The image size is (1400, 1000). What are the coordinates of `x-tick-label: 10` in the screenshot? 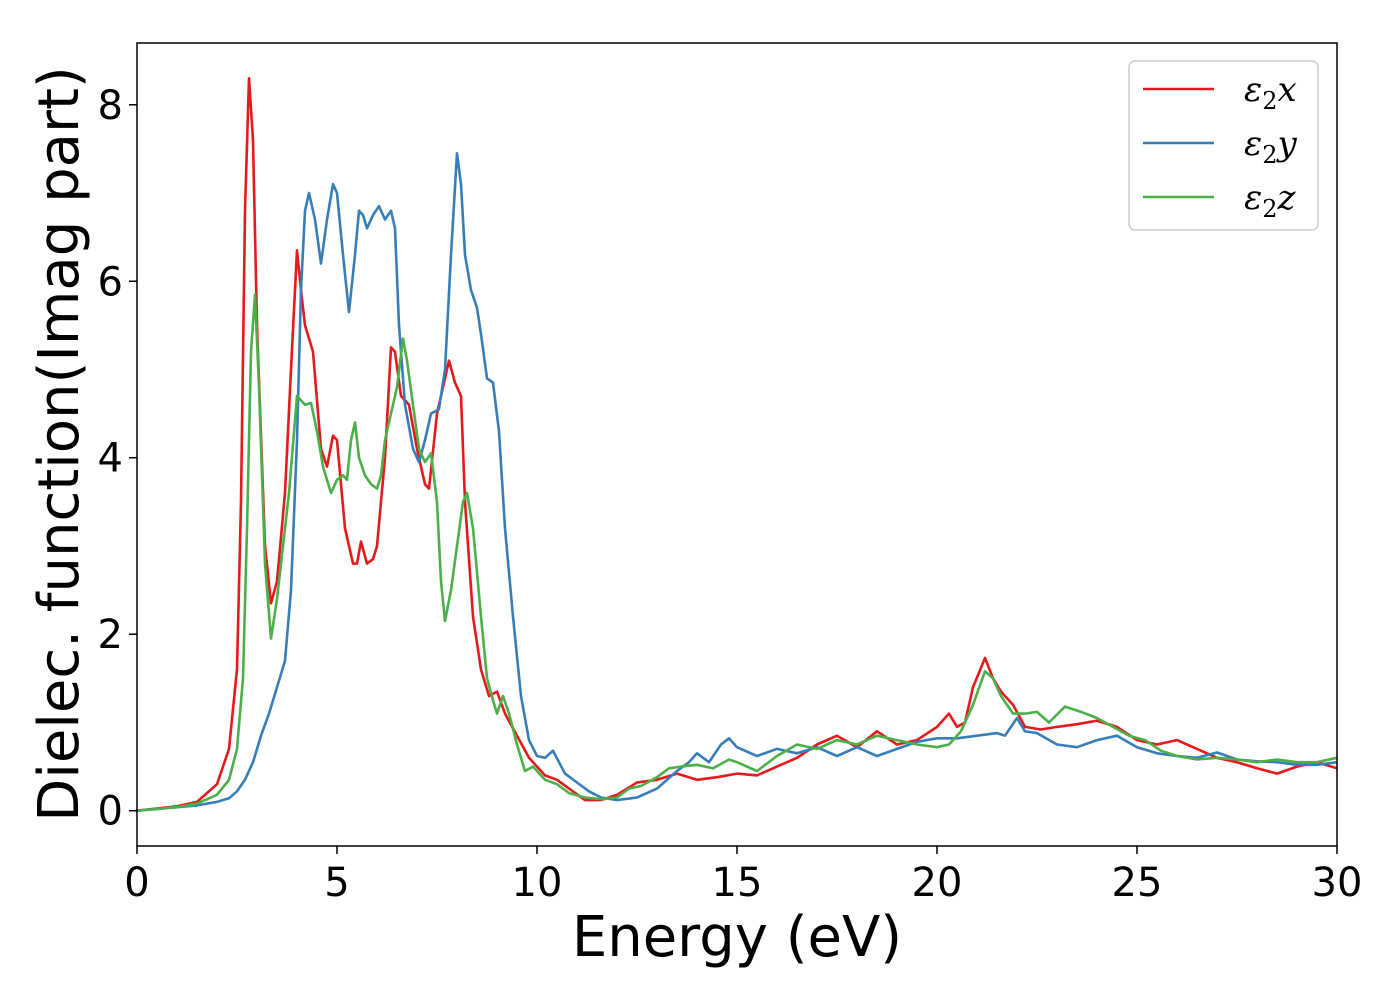 It's located at (537, 883).